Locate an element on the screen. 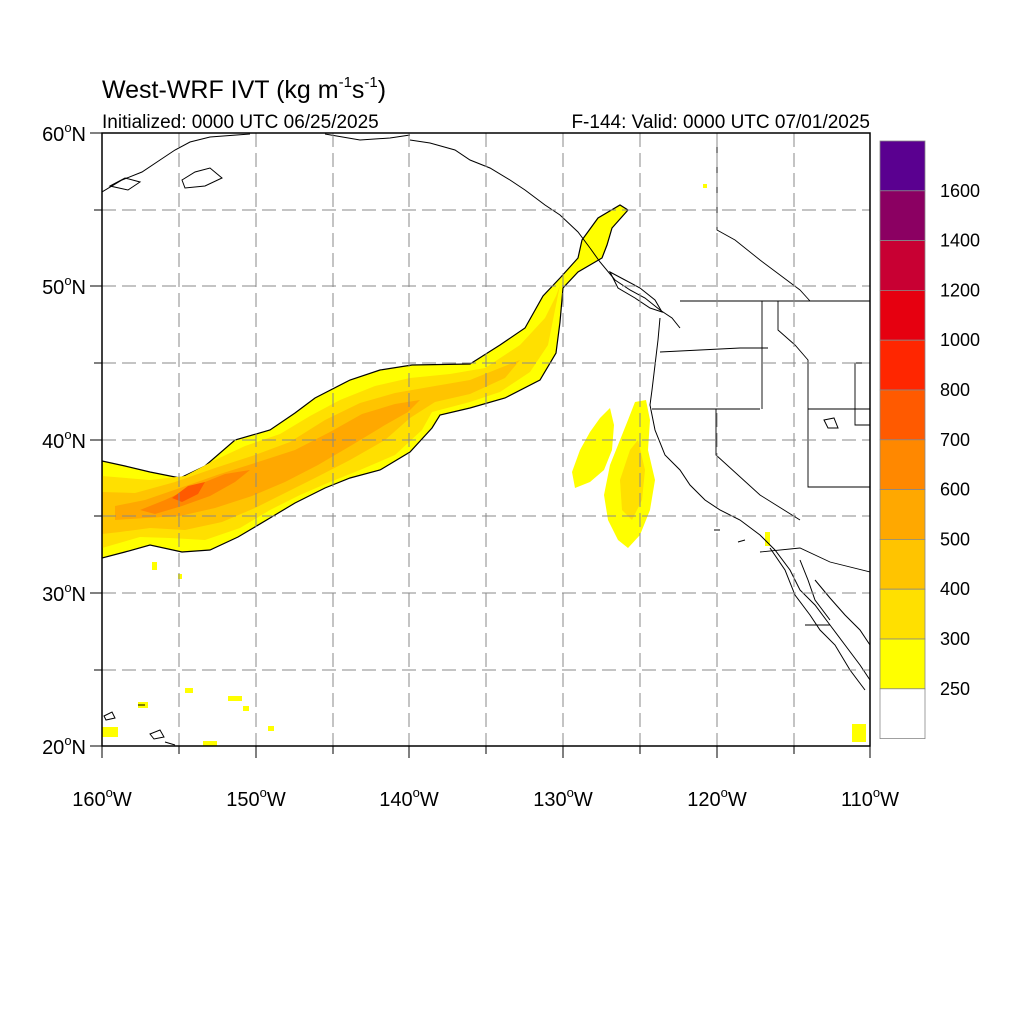  colorbar-boxes is located at coordinates (902, 439).